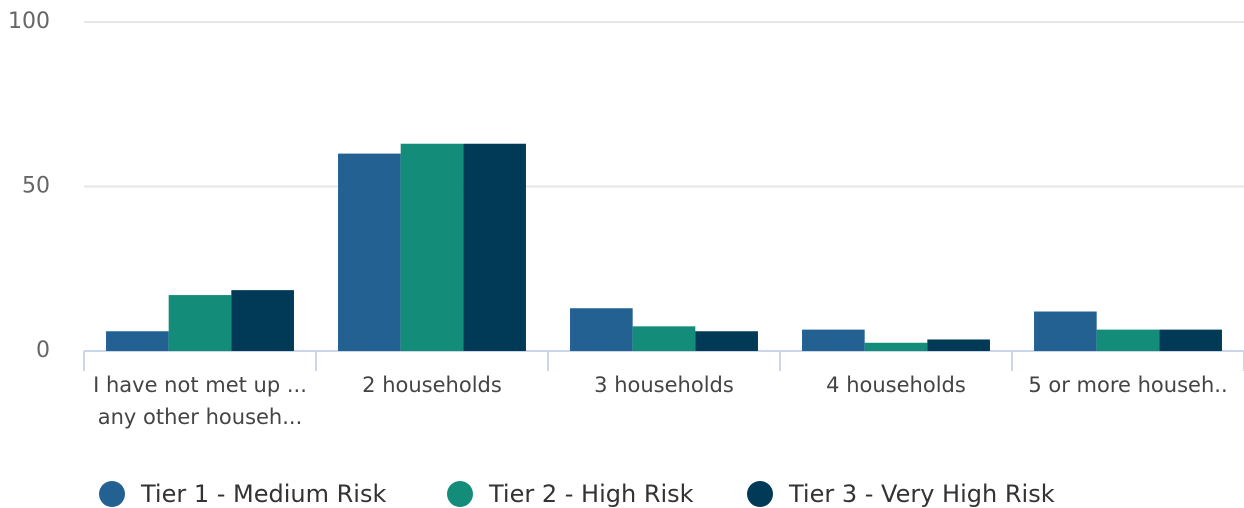 The image size is (1244, 508). I want to click on x-tick-label: 2 households, so click(432, 385).